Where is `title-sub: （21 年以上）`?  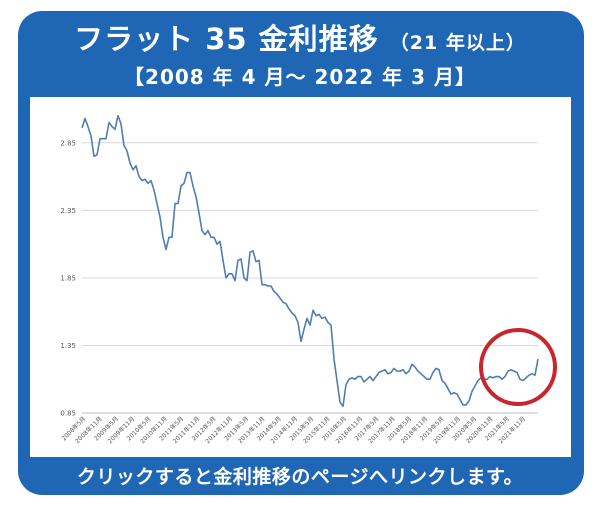 title-sub: （21 年以上） is located at coordinates (457, 43).